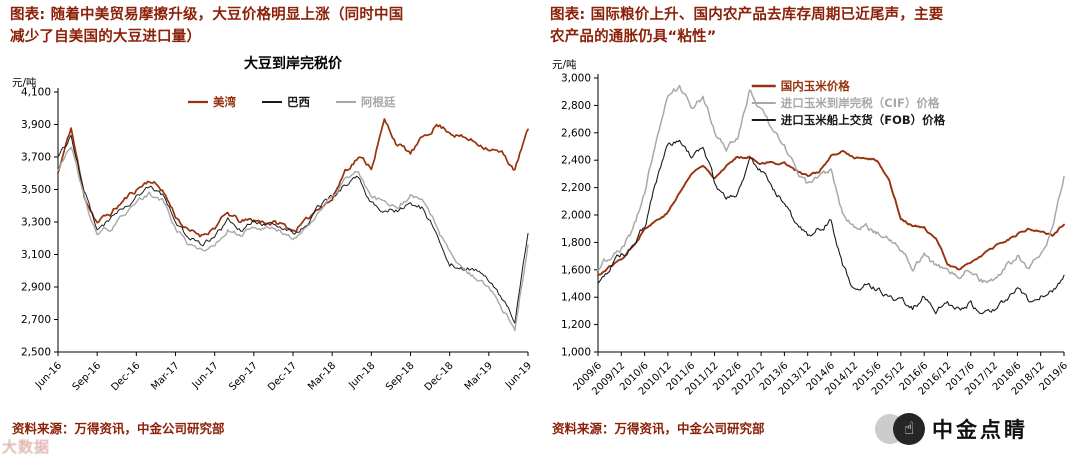 The width and height of the screenshot is (1080, 457). I want to click on svg-text: Sep-17, so click(243, 376).